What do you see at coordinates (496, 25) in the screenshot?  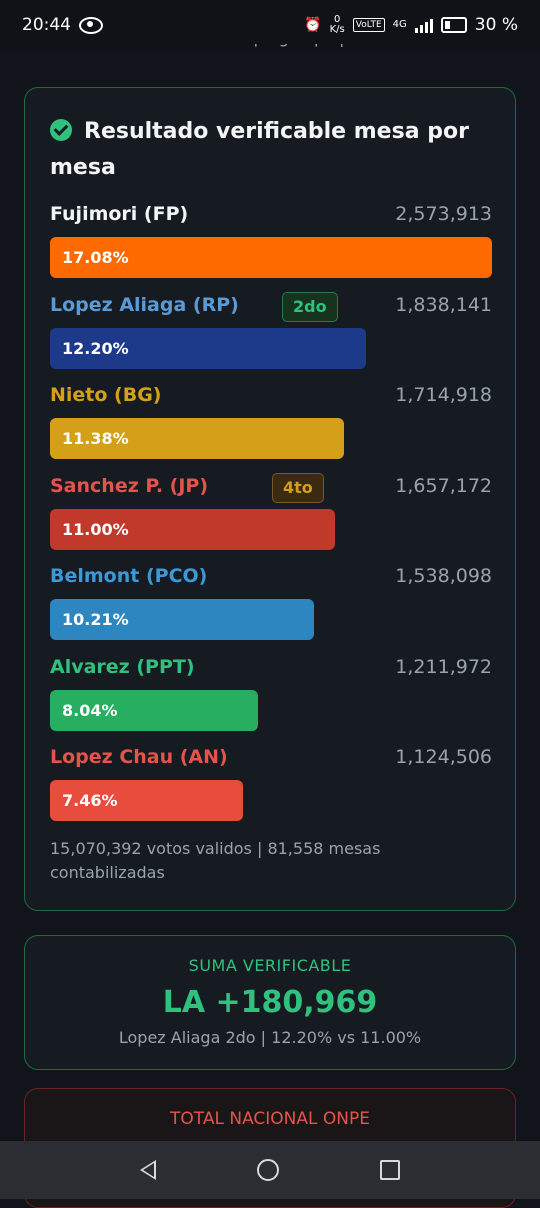 I see `battery-percent: 30 %` at bounding box center [496, 25].